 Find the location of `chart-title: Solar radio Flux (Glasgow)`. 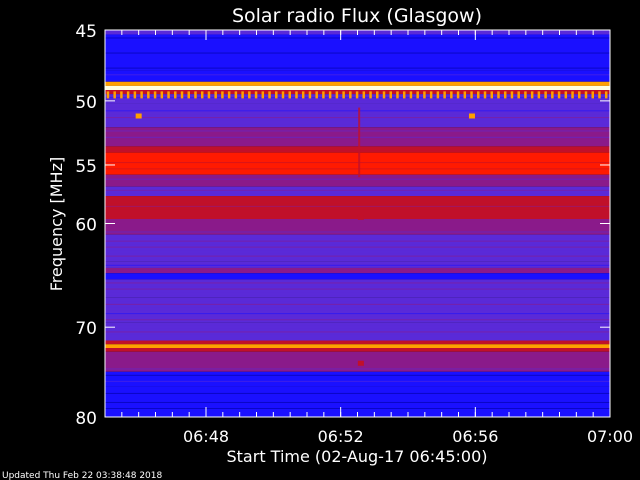

chart-title: Solar radio Flux (Glasgow) is located at coordinates (357, 16).